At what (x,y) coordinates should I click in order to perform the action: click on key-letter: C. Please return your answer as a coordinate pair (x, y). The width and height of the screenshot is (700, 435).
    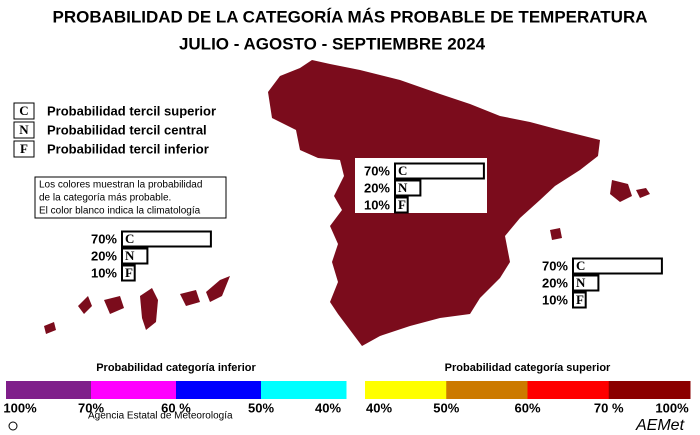
    Looking at the image, I should click on (23, 110).